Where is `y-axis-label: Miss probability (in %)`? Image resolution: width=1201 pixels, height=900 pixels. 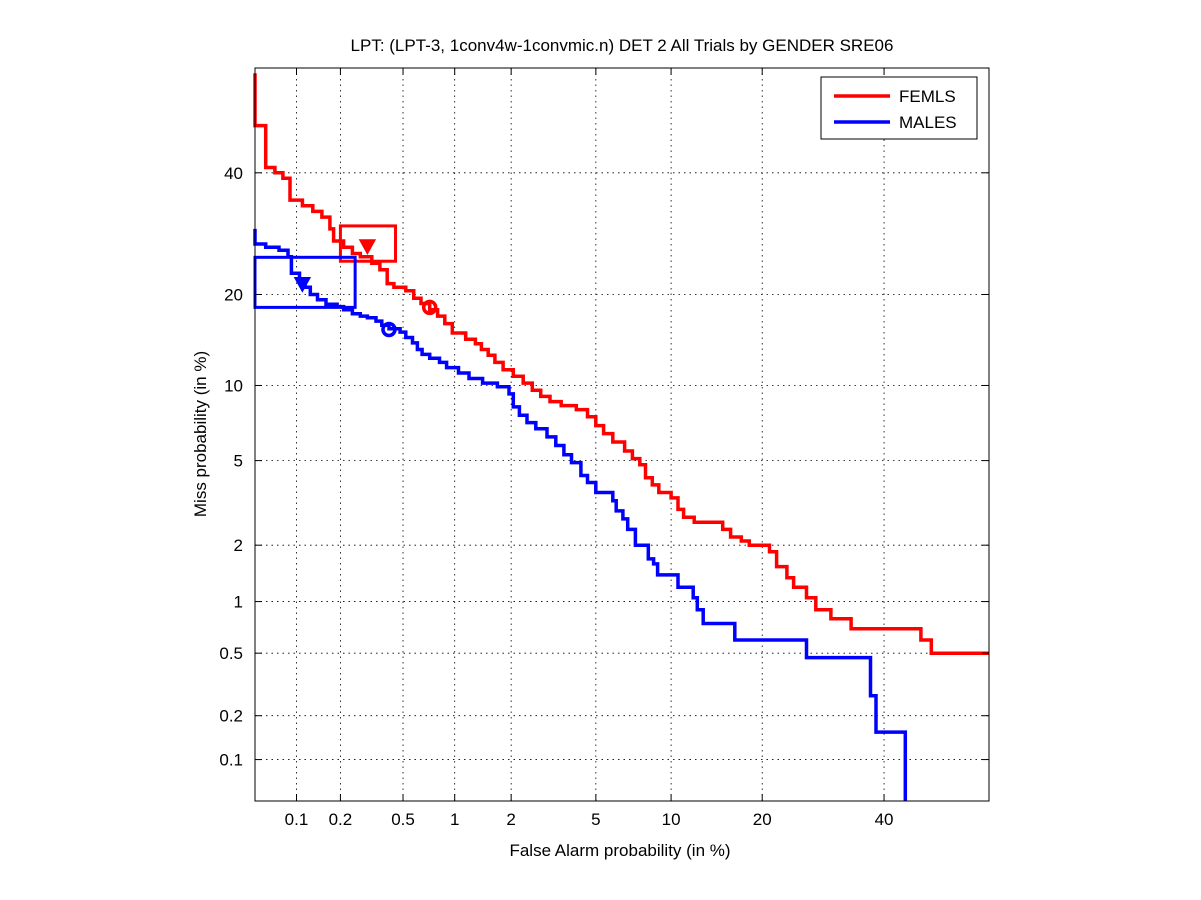
y-axis-label: Miss probability (in %) is located at coordinates (200, 434).